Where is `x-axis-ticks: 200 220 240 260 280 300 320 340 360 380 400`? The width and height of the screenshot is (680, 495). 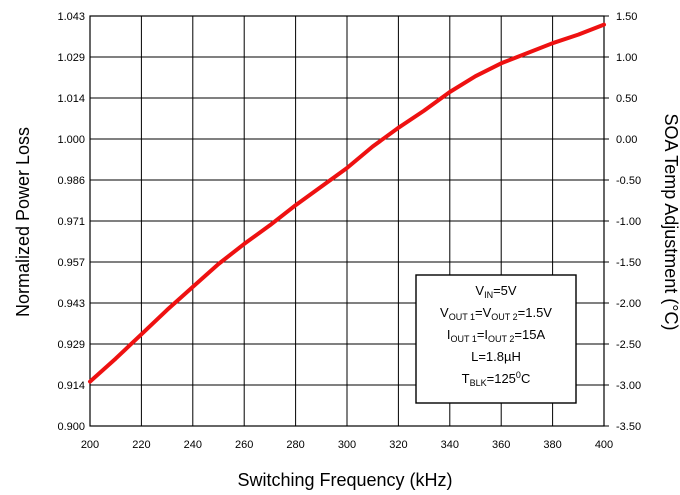 x-axis-ticks: 200 220 240 260 280 300 320 340 360 380 400 is located at coordinates (347, 445).